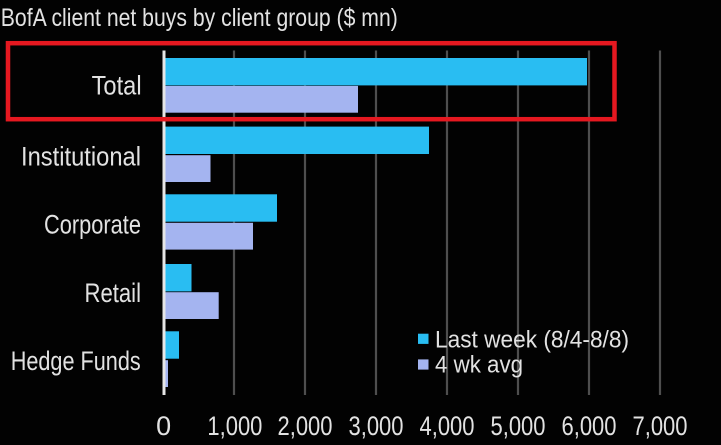 Image resolution: width=721 pixels, height=445 pixels. What do you see at coordinates (92, 224) in the screenshot?
I see `svg-text: Corporate` at bounding box center [92, 224].